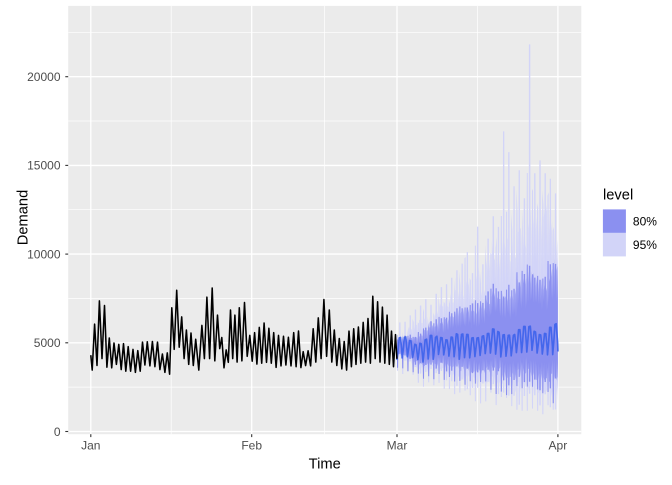 This screenshot has width=672, height=485. I want to click on svg-text: Jan, so click(90, 446).